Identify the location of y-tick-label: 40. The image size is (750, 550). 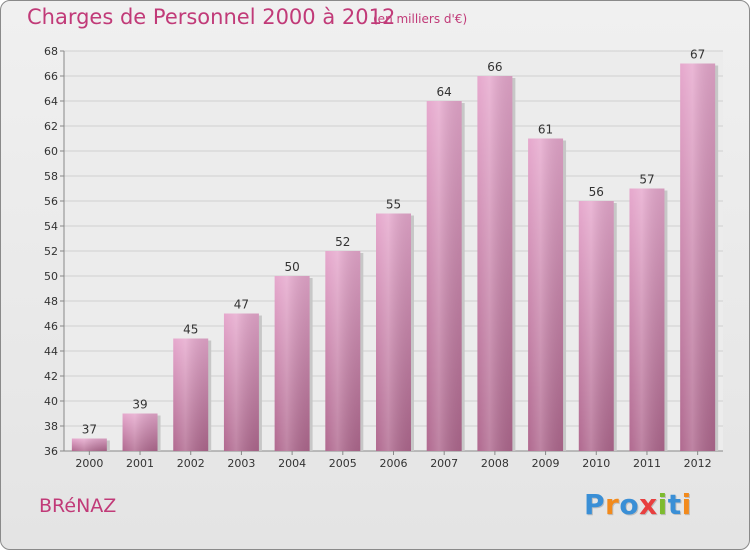
(51, 401).